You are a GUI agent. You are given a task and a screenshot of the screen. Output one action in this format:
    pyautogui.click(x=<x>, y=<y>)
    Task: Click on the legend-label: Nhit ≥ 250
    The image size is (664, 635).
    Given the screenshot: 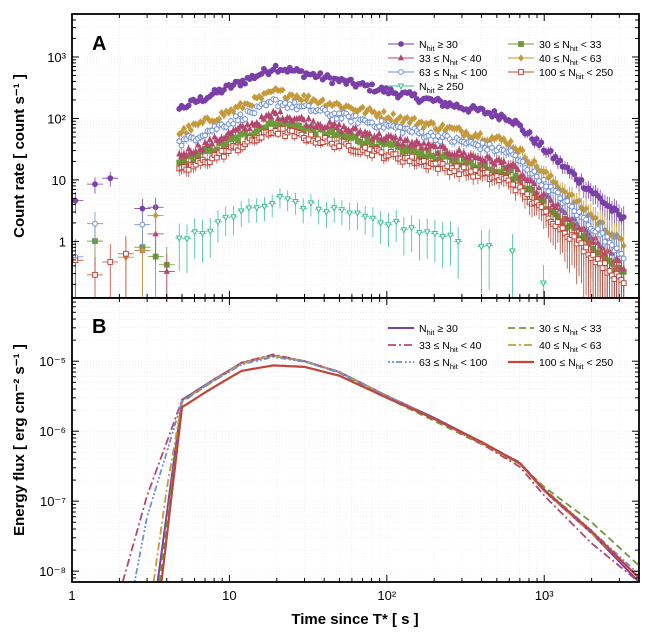 What is the action you would take?
    pyautogui.click(x=441, y=88)
    